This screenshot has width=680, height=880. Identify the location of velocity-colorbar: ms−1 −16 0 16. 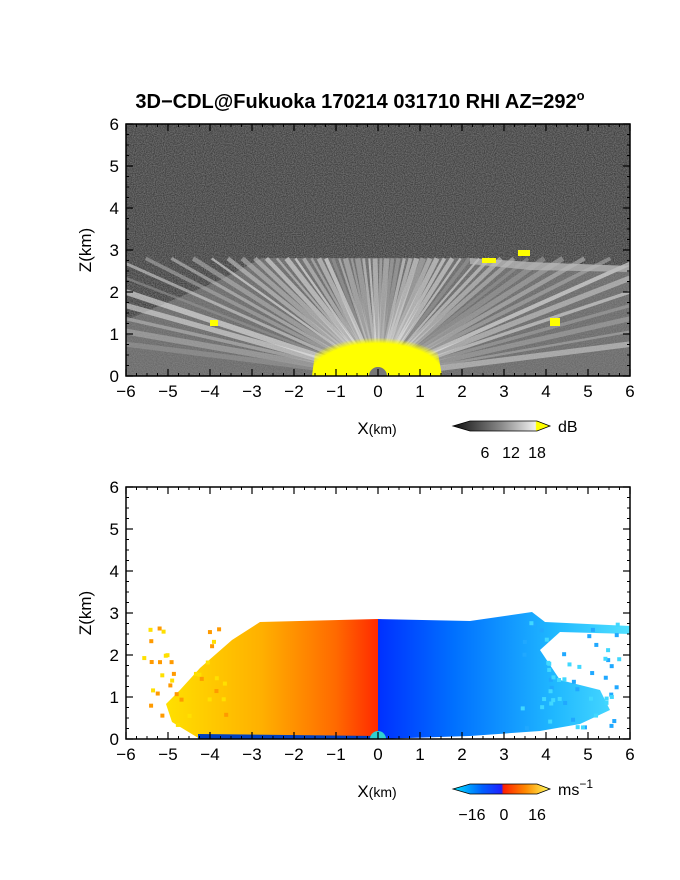
(522, 800).